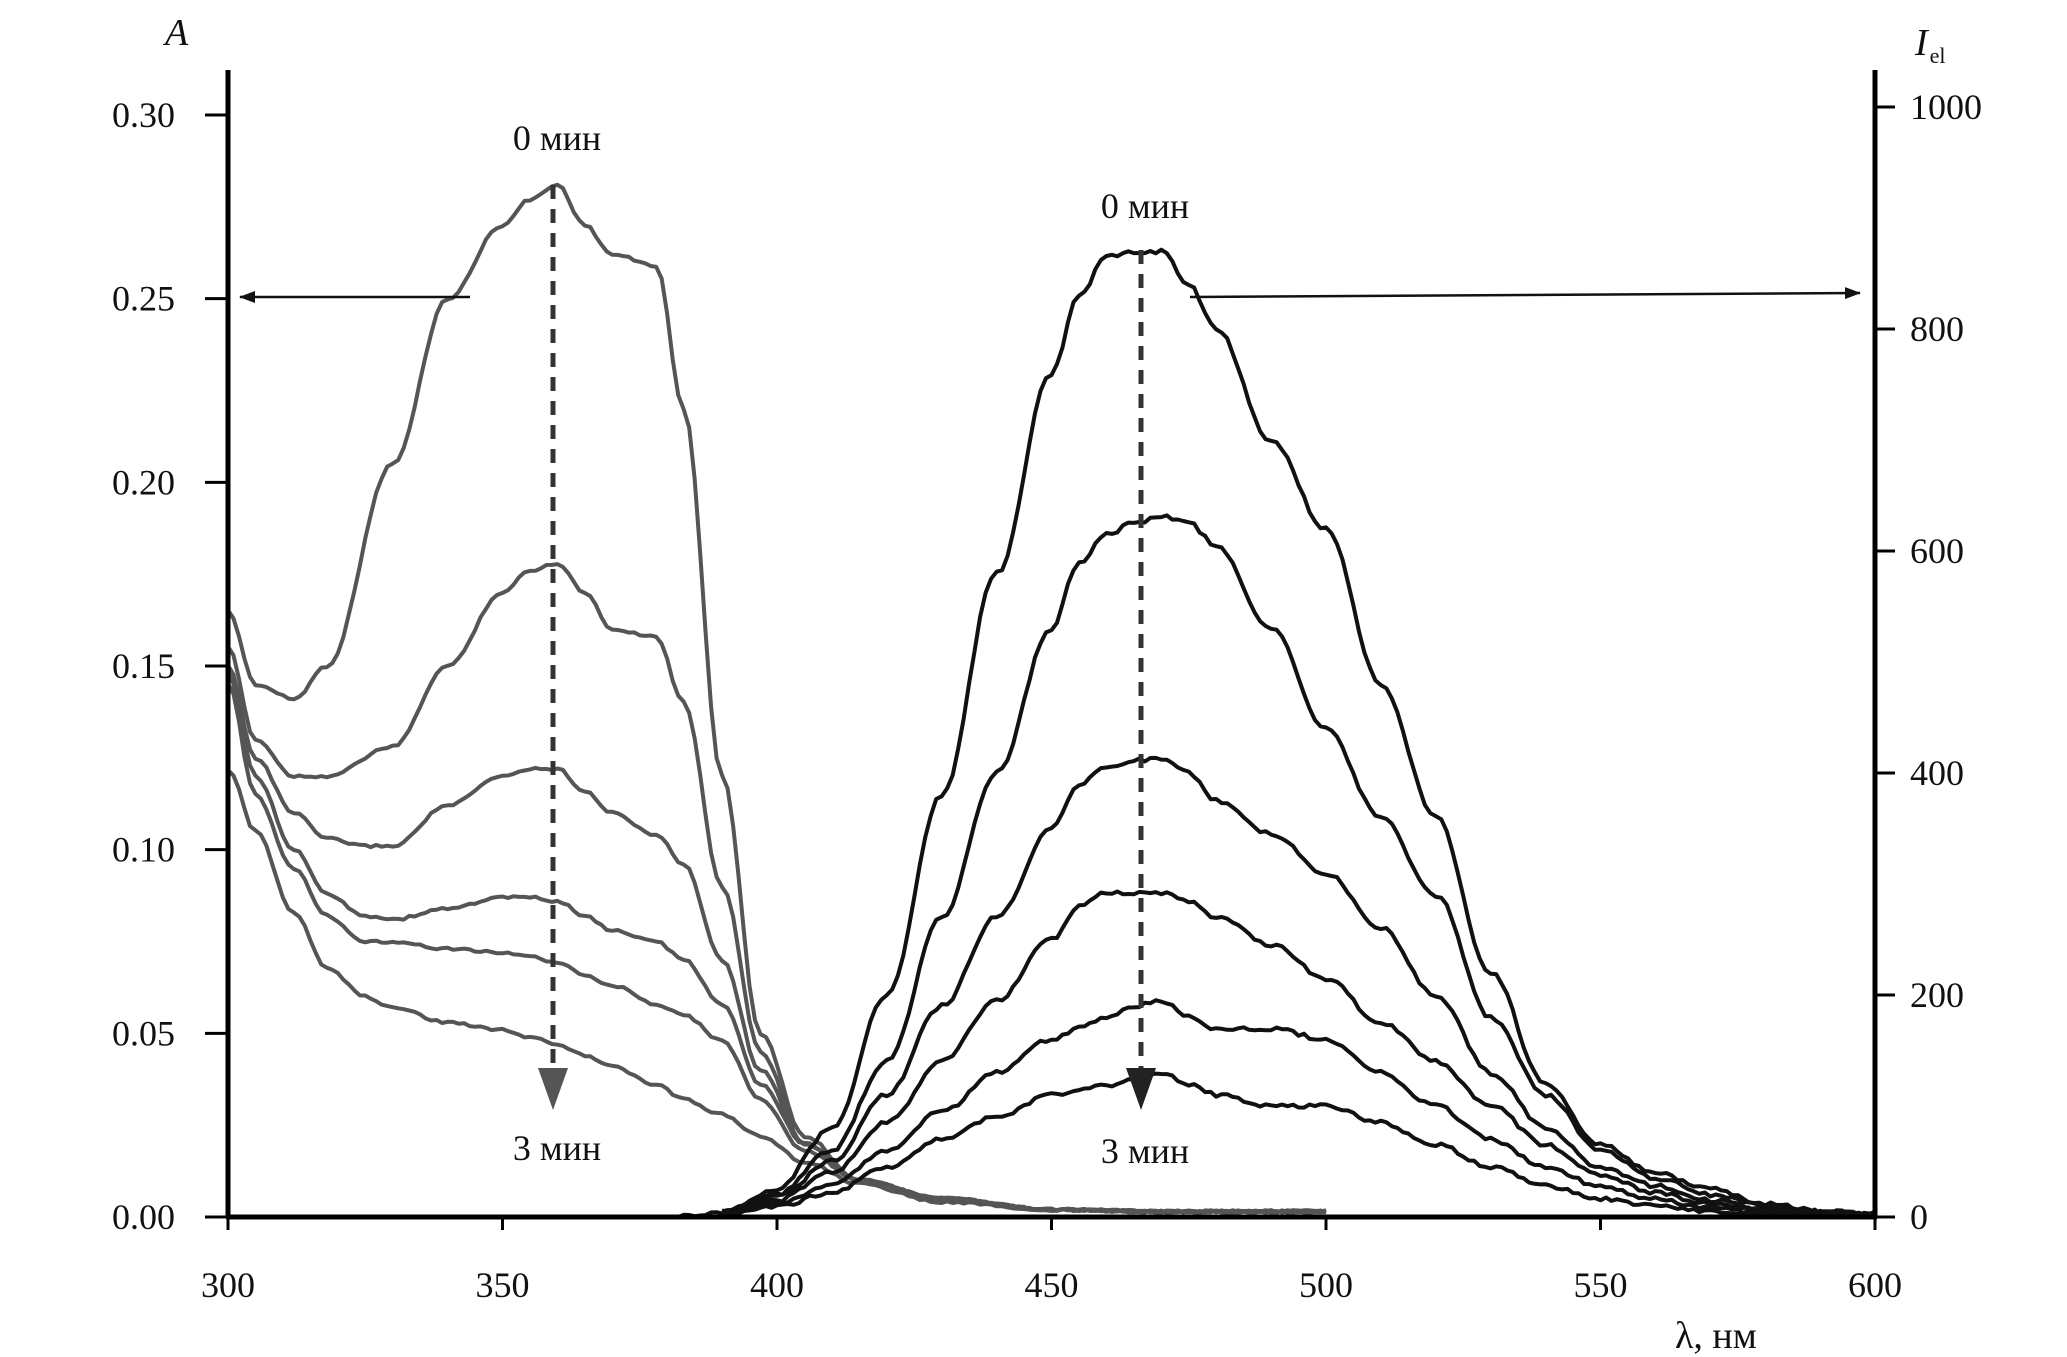 The height and width of the screenshot is (1357, 2067). What do you see at coordinates (1141, 1089) in the screenshot?
I see `emission-trend-arrowhead` at bounding box center [1141, 1089].